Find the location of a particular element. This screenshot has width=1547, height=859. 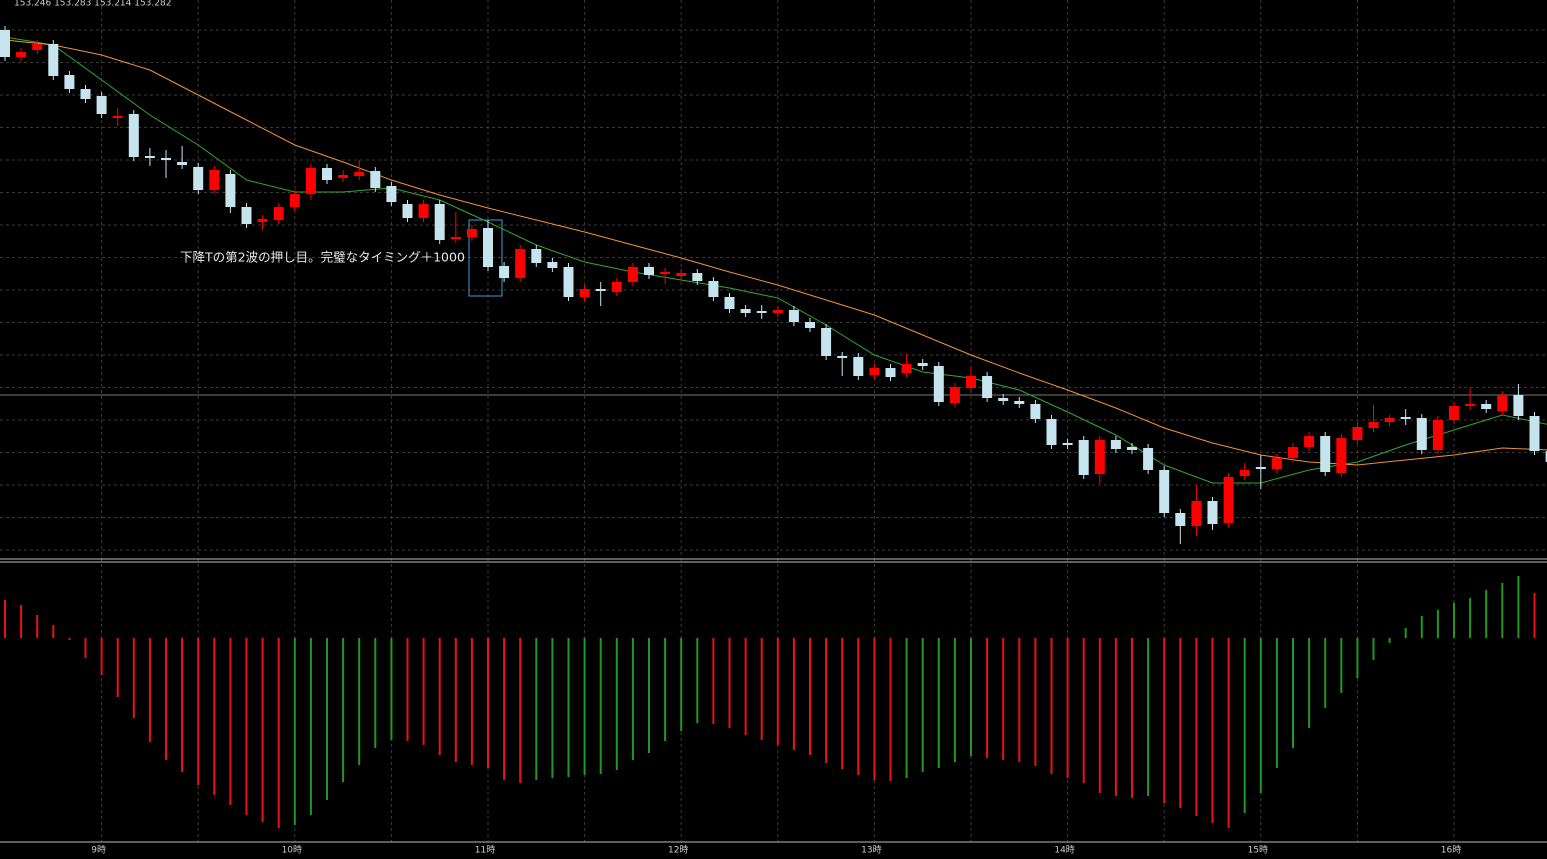

highlight-box is located at coordinates (485, 258).